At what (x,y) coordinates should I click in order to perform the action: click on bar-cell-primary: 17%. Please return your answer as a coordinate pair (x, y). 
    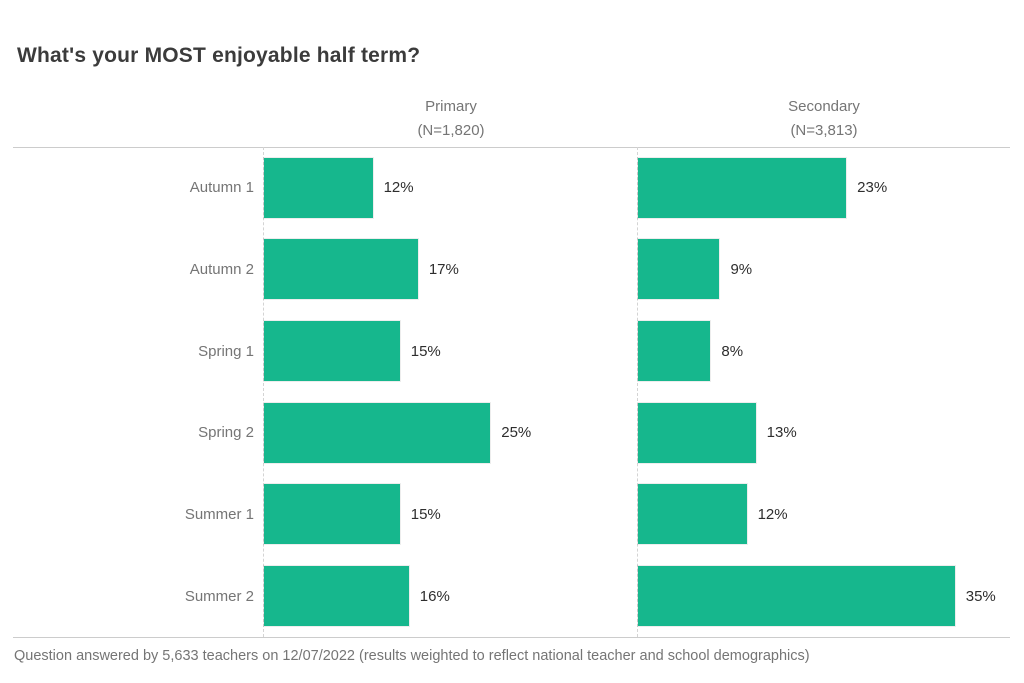
    Looking at the image, I should click on (451, 270).